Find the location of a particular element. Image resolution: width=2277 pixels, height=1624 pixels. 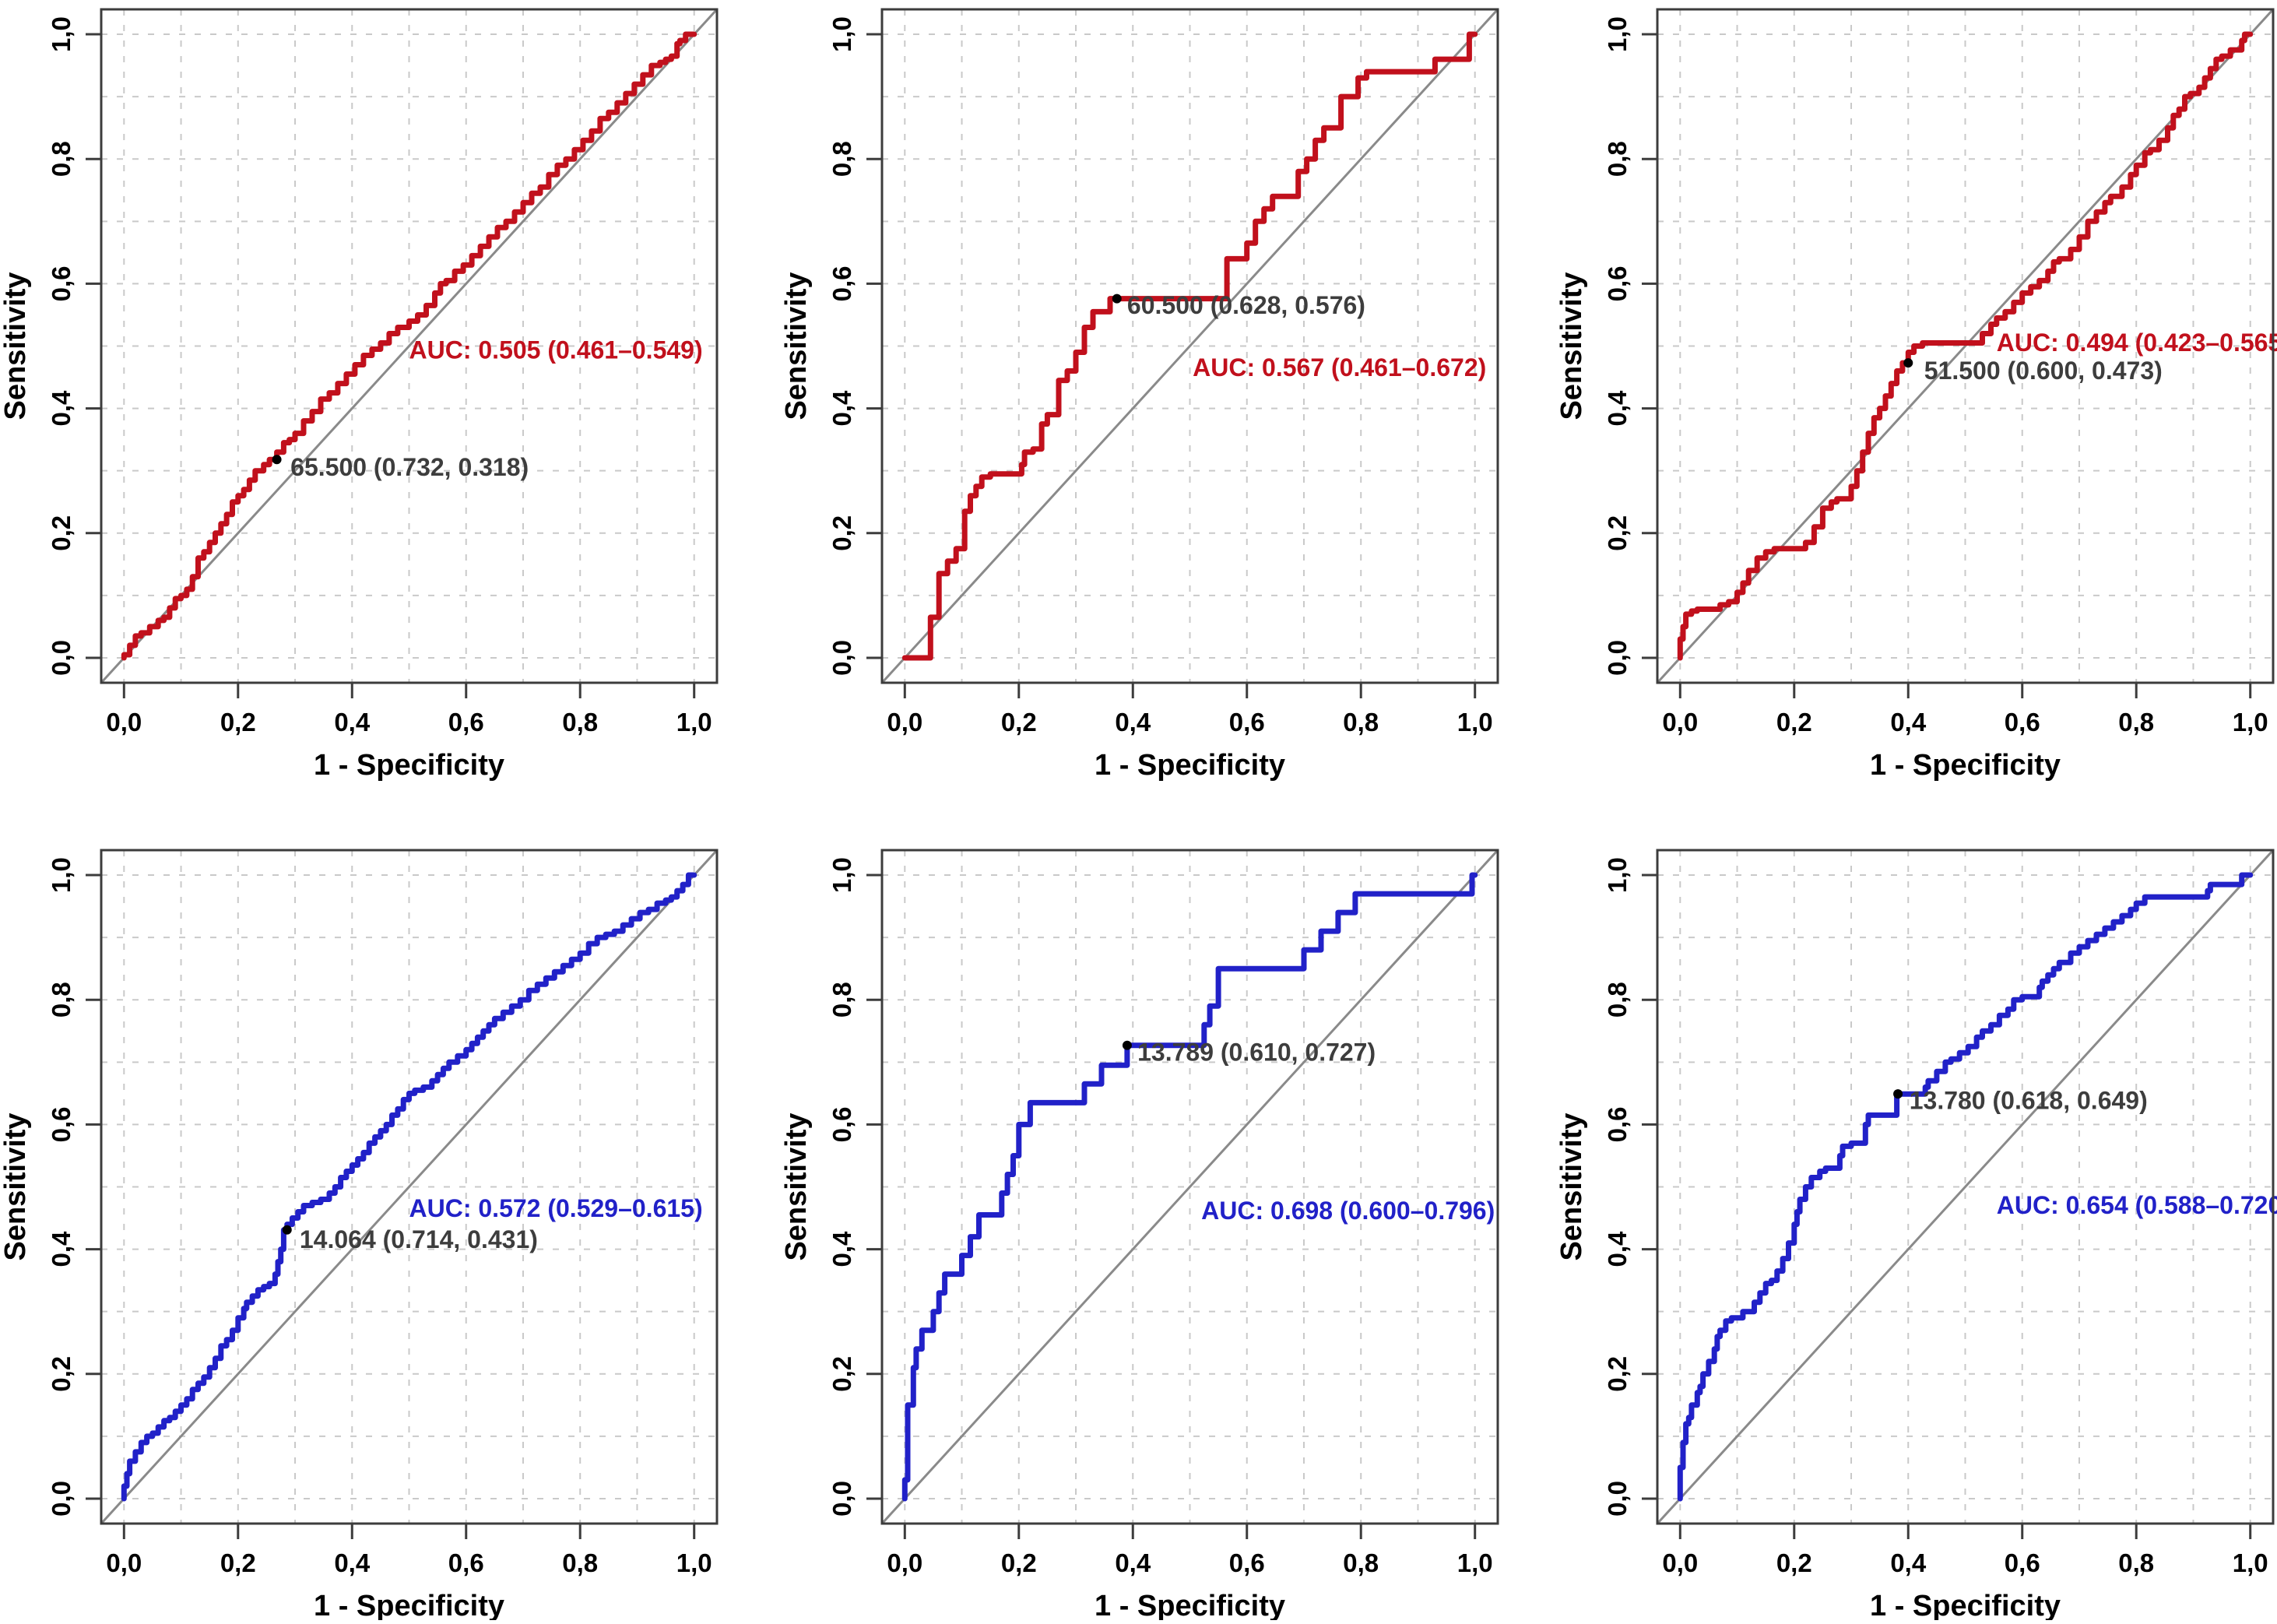

best-threshold-label: 65.500 (0.732, 0.318) is located at coordinates (409, 467).